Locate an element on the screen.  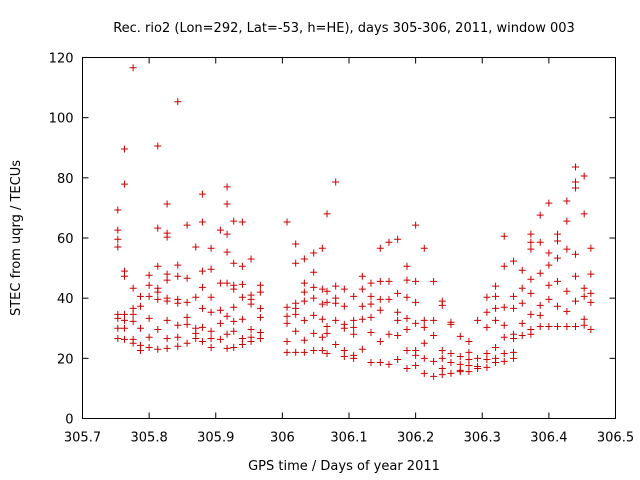
y-tick-label: 0 is located at coordinates (69, 420).